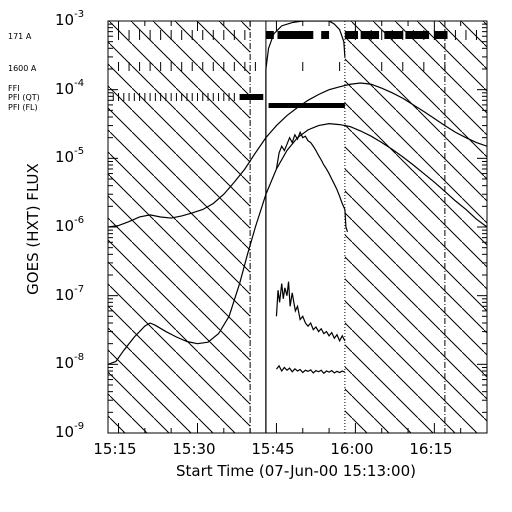  Describe the element at coordinates (69, 431) in the screenshot. I see `y-tick-label: 10⁻⁹` at that location.